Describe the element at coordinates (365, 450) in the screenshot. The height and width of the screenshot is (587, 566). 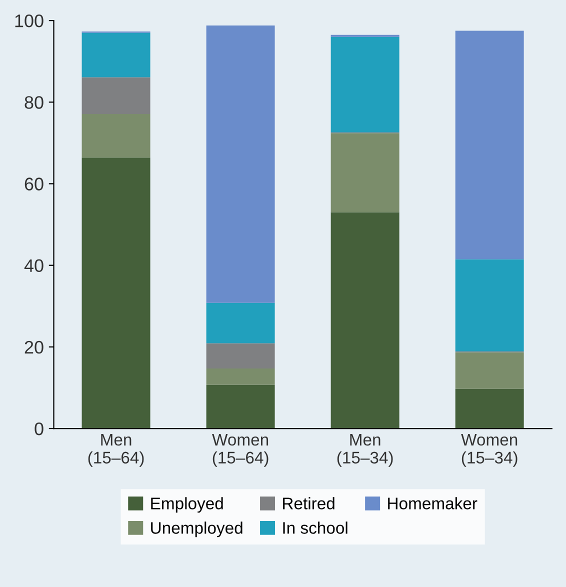
I see `x-tick-label: Men (15–34)` at that location.